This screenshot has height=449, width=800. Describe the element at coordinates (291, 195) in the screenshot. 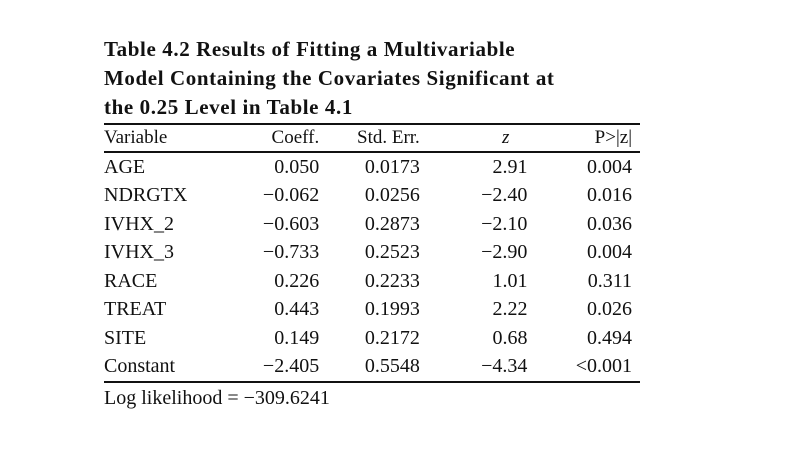

I see `coeff-cell: −0.062` at that location.